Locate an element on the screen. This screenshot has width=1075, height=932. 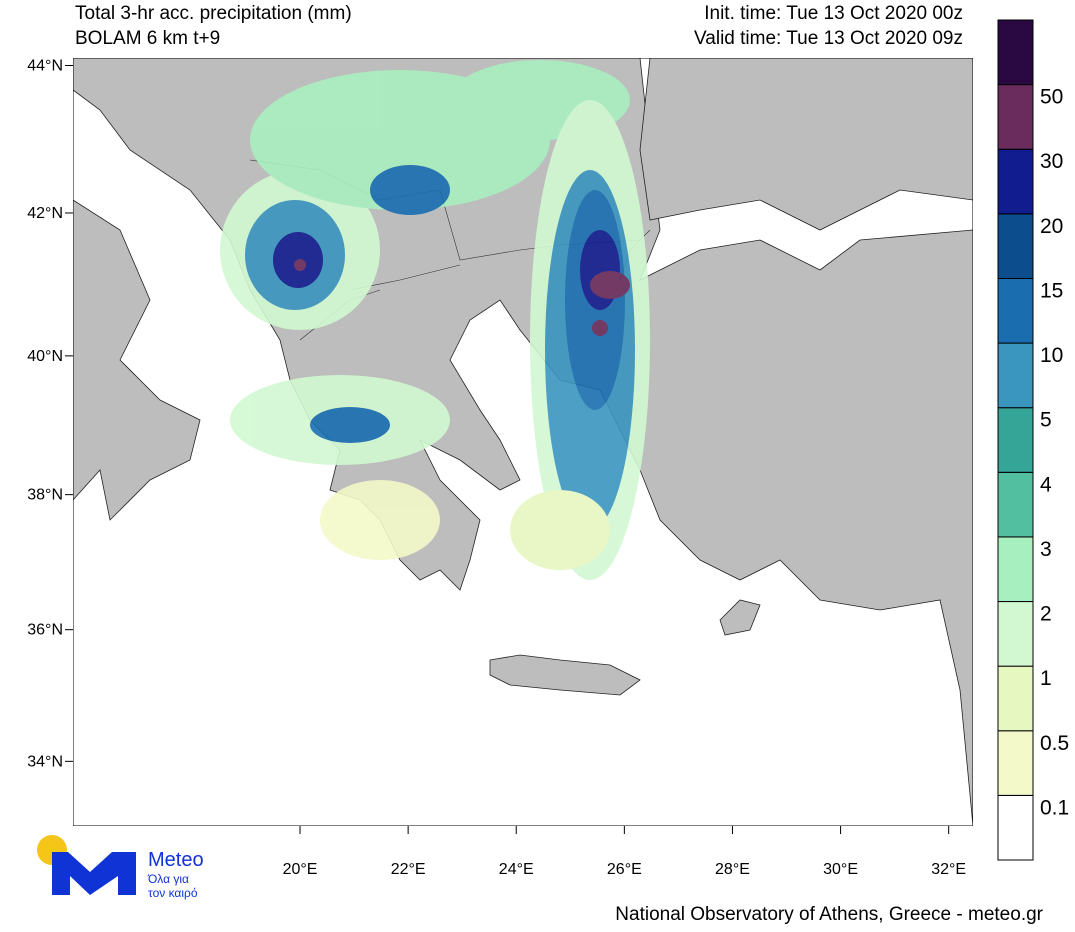
x-tick-label: 24°E is located at coordinates (516, 869).